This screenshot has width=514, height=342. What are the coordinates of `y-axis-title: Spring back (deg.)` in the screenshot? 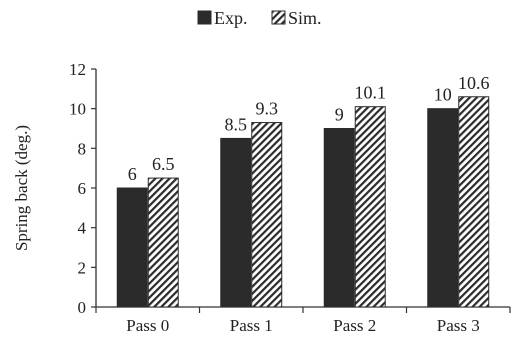 It's located at (21, 188).